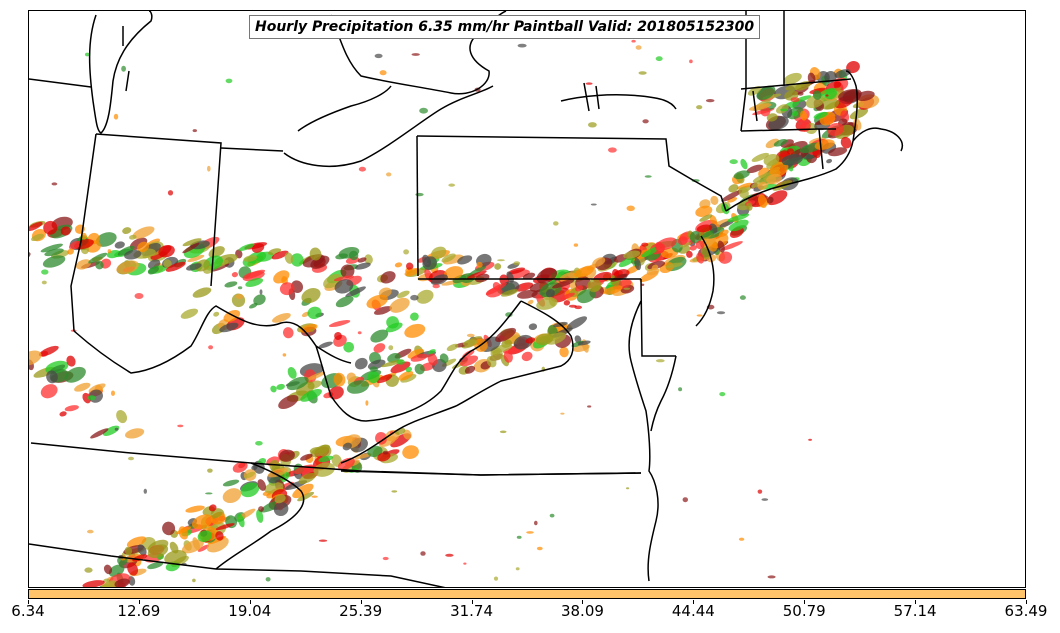 This screenshot has height=633, width=1060. I want to click on lake-erie-shore, so click(388, 126).